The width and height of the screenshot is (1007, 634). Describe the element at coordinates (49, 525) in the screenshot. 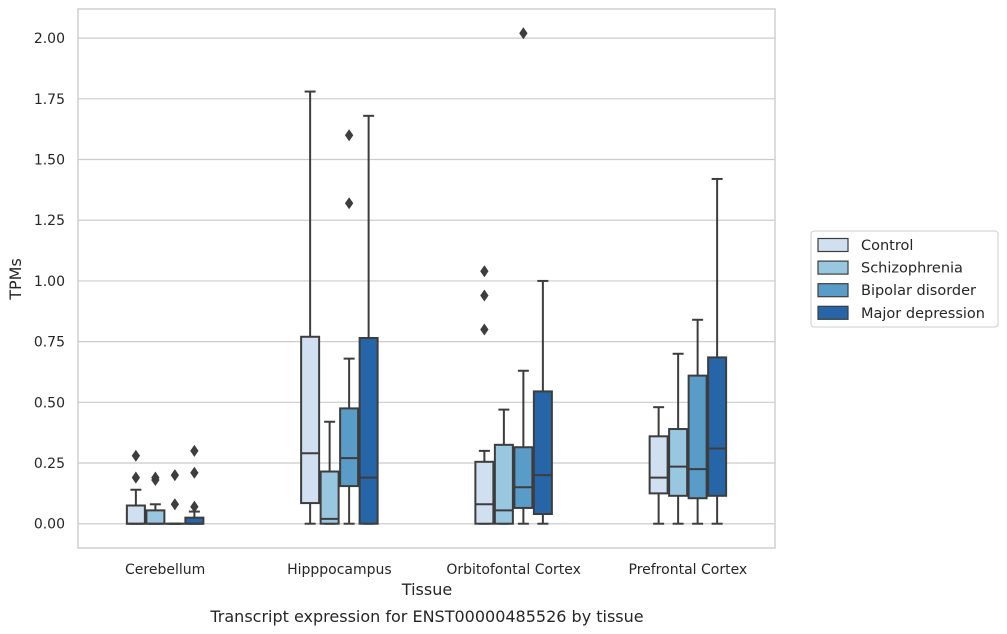

I see `y-tick-label: 0.00` at that location.